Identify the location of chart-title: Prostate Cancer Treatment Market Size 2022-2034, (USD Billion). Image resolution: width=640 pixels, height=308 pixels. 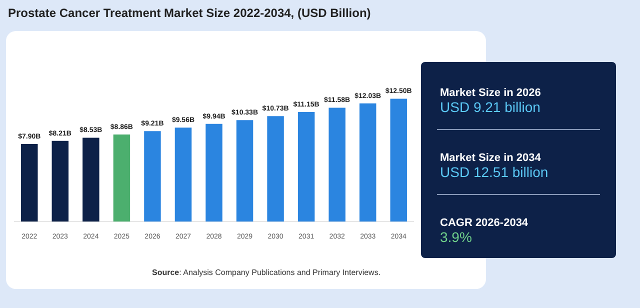
(189, 13).